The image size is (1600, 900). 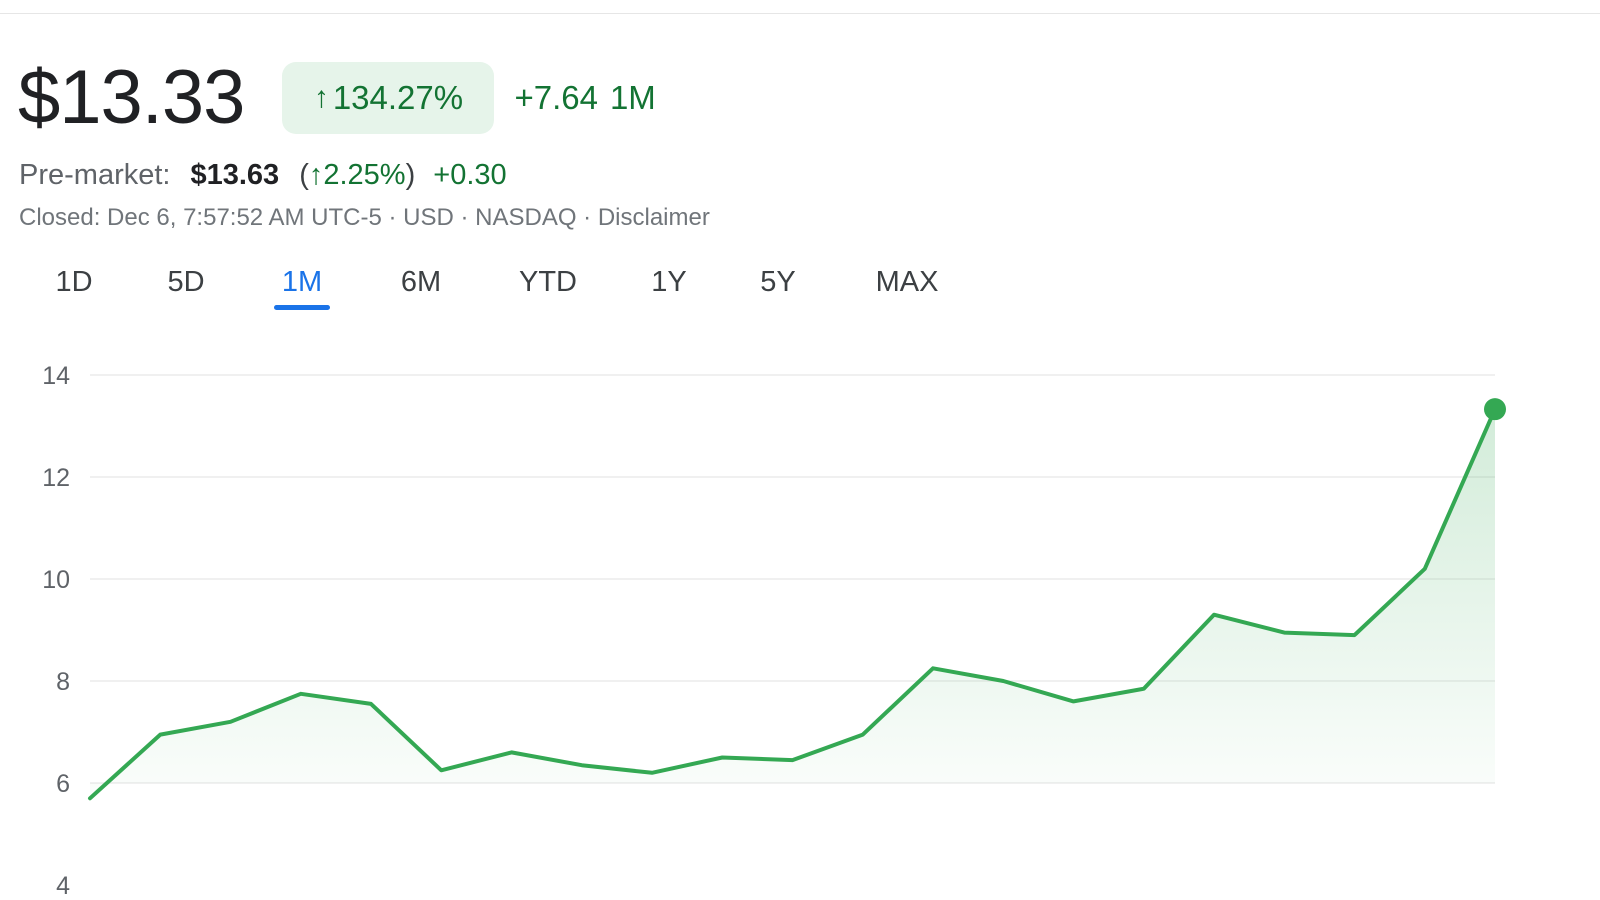 I want to click on price-row: $13.33 ↑ 134.27% +7.64 1M, so click(x=337, y=98).